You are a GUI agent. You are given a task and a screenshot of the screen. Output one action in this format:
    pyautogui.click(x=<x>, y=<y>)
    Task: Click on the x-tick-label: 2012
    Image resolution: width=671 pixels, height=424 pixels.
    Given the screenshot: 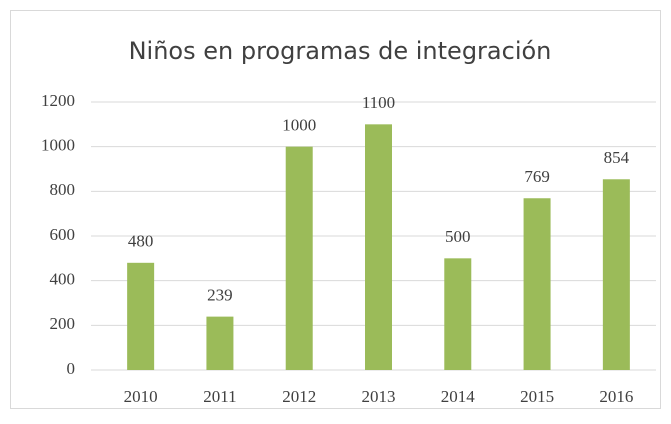 What is the action you would take?
    pyautogui.click(x=299, y=396)
    